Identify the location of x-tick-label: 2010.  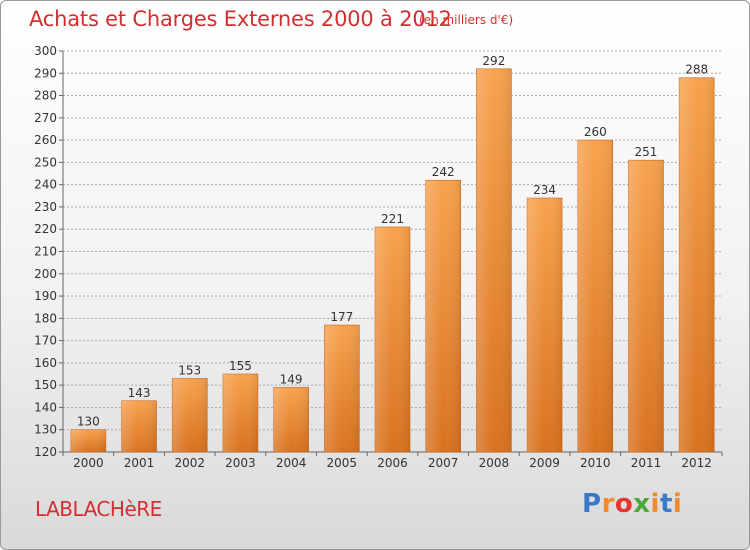
(595, 463).